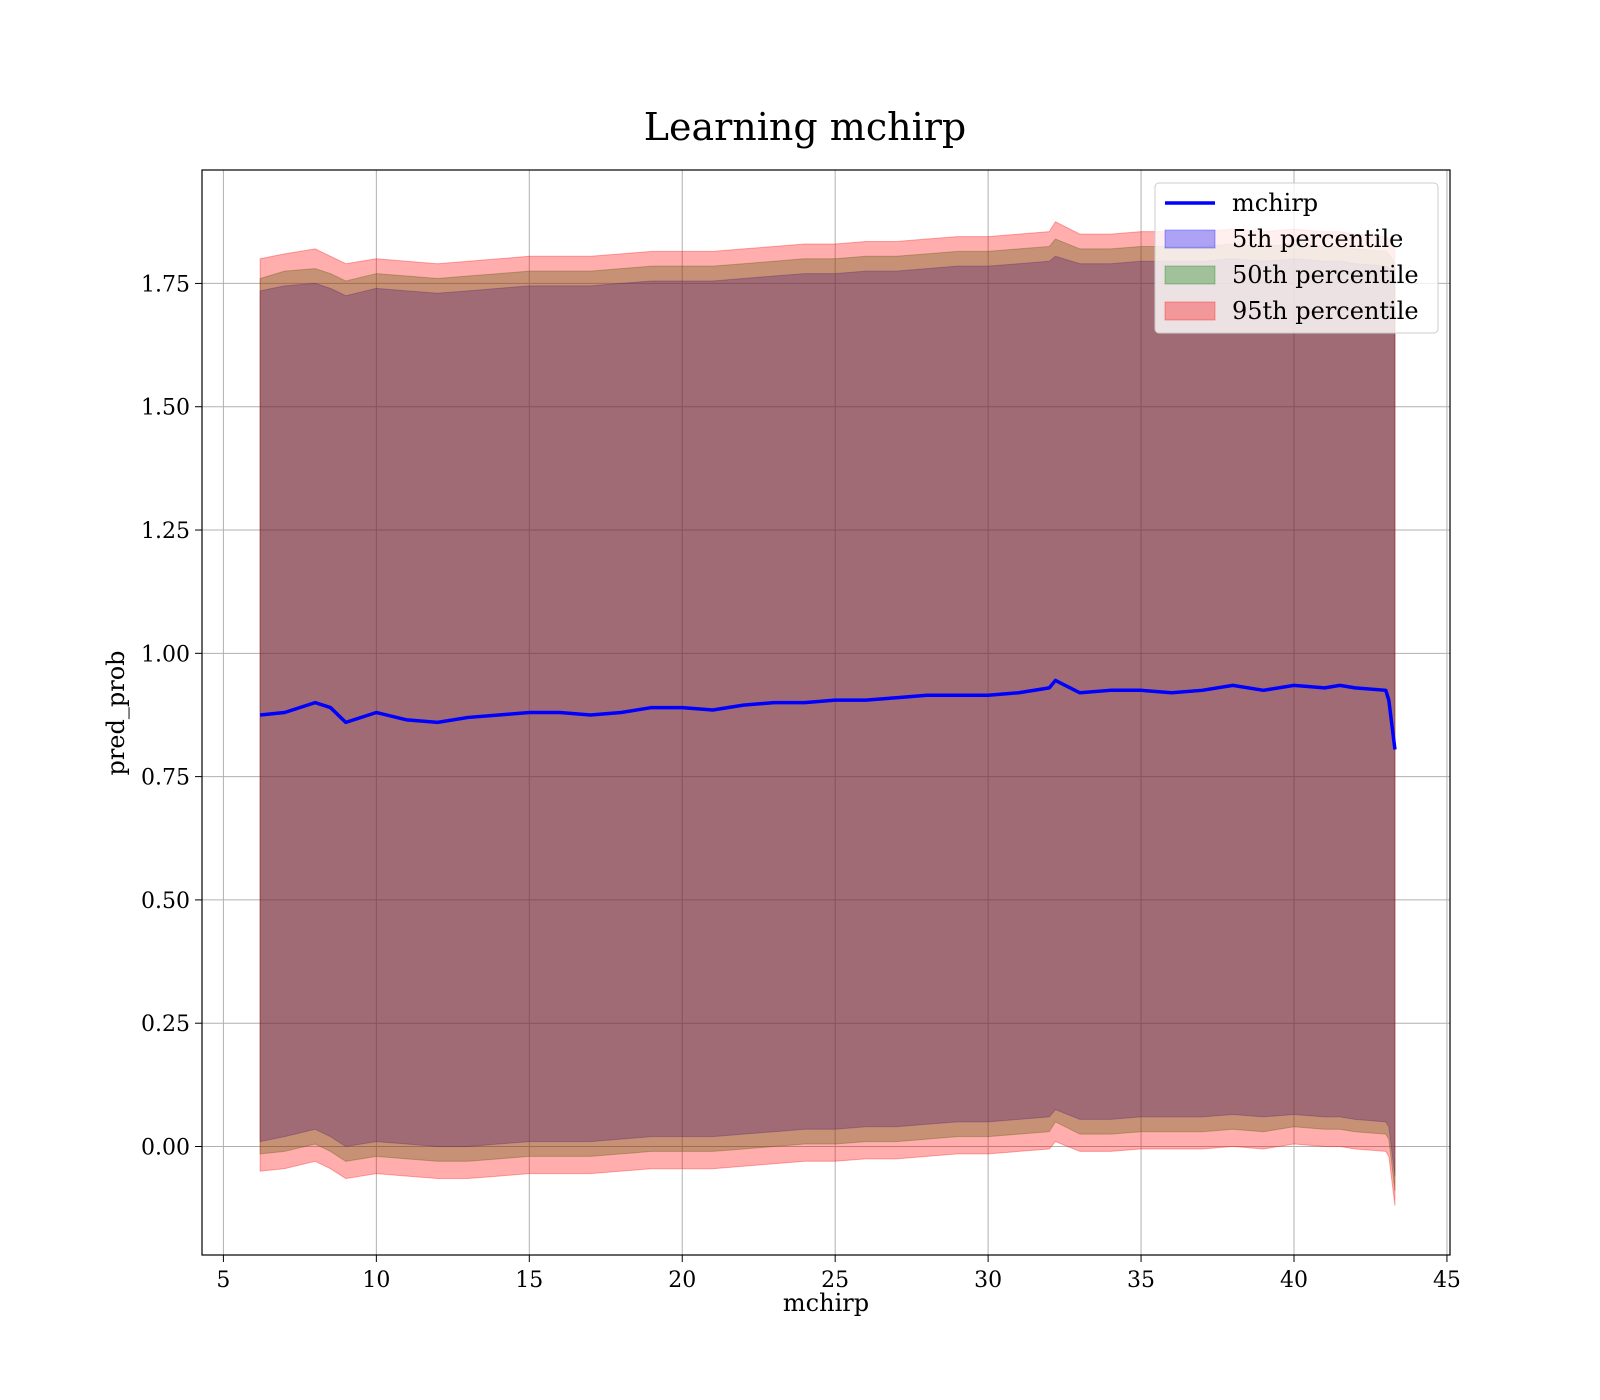 The width and height of the screenshot is (1600, 1400). I want to click on y-tick-label: 1.75, so click(165, 284).